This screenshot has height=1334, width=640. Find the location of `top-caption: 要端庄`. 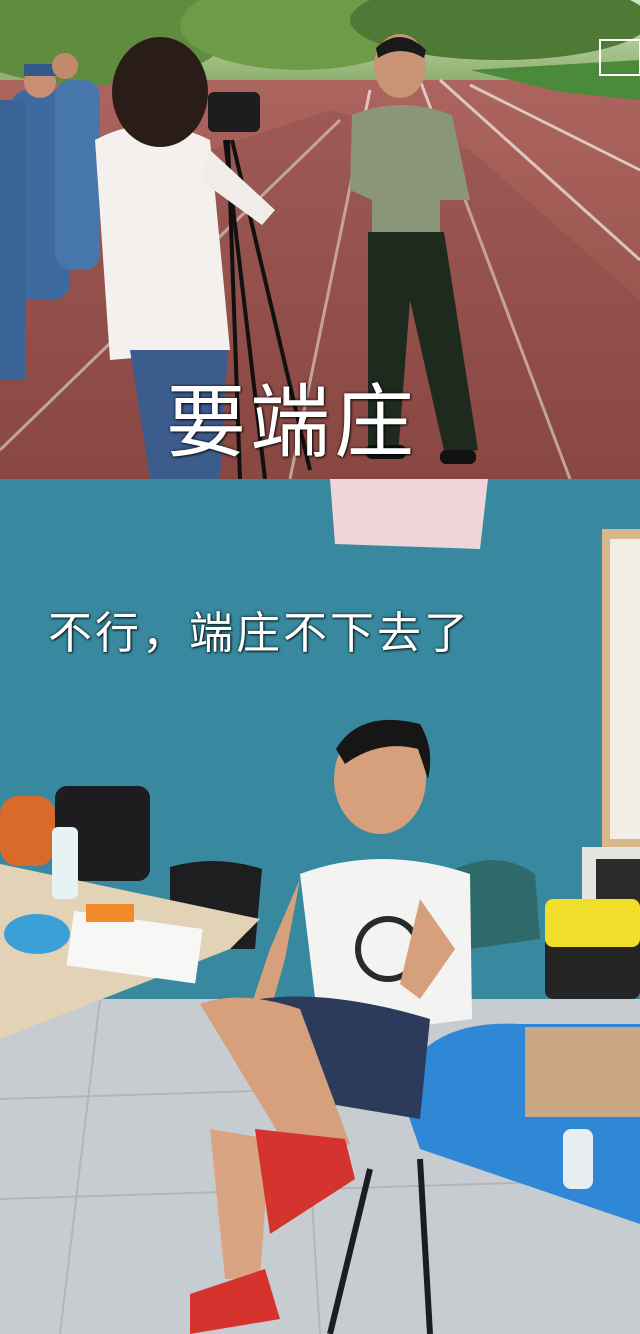

top-caption: 要端庄 is located at coordinates (292, 422).